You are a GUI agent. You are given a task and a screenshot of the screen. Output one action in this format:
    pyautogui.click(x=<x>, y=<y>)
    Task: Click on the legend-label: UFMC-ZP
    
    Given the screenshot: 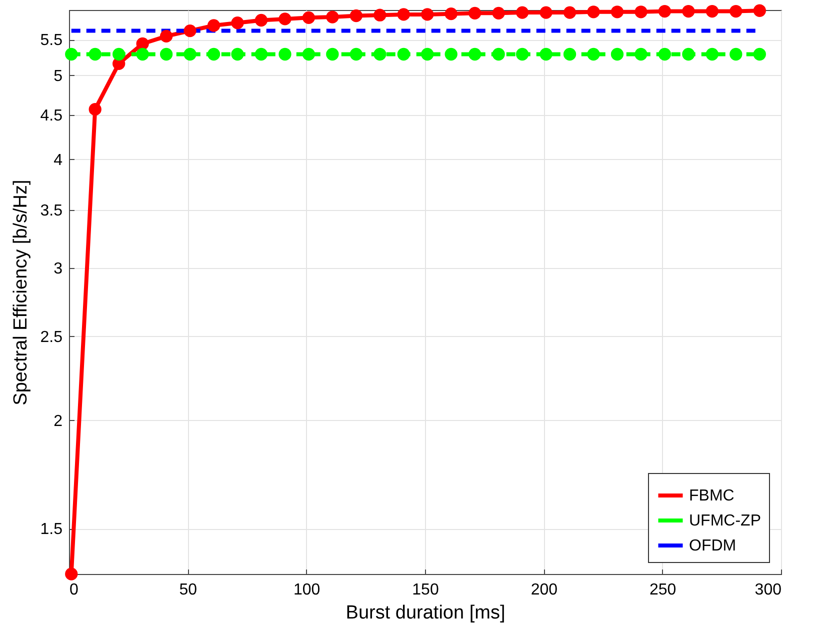 What is the action you would take?
    pyautogui.click(x=725, y=521)
    